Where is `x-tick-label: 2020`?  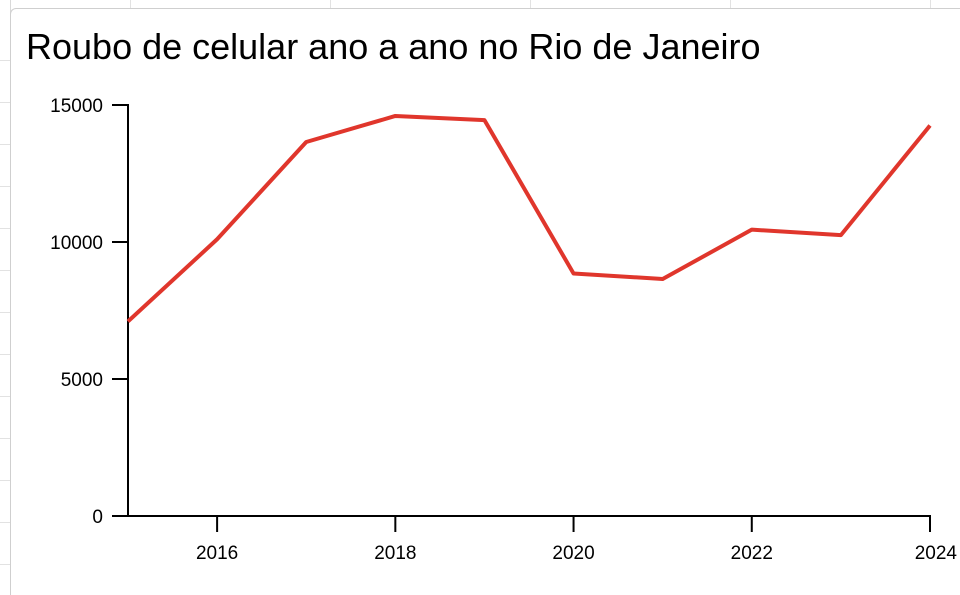 x-tick-label: 2020 is located at coordinates (573, 553).